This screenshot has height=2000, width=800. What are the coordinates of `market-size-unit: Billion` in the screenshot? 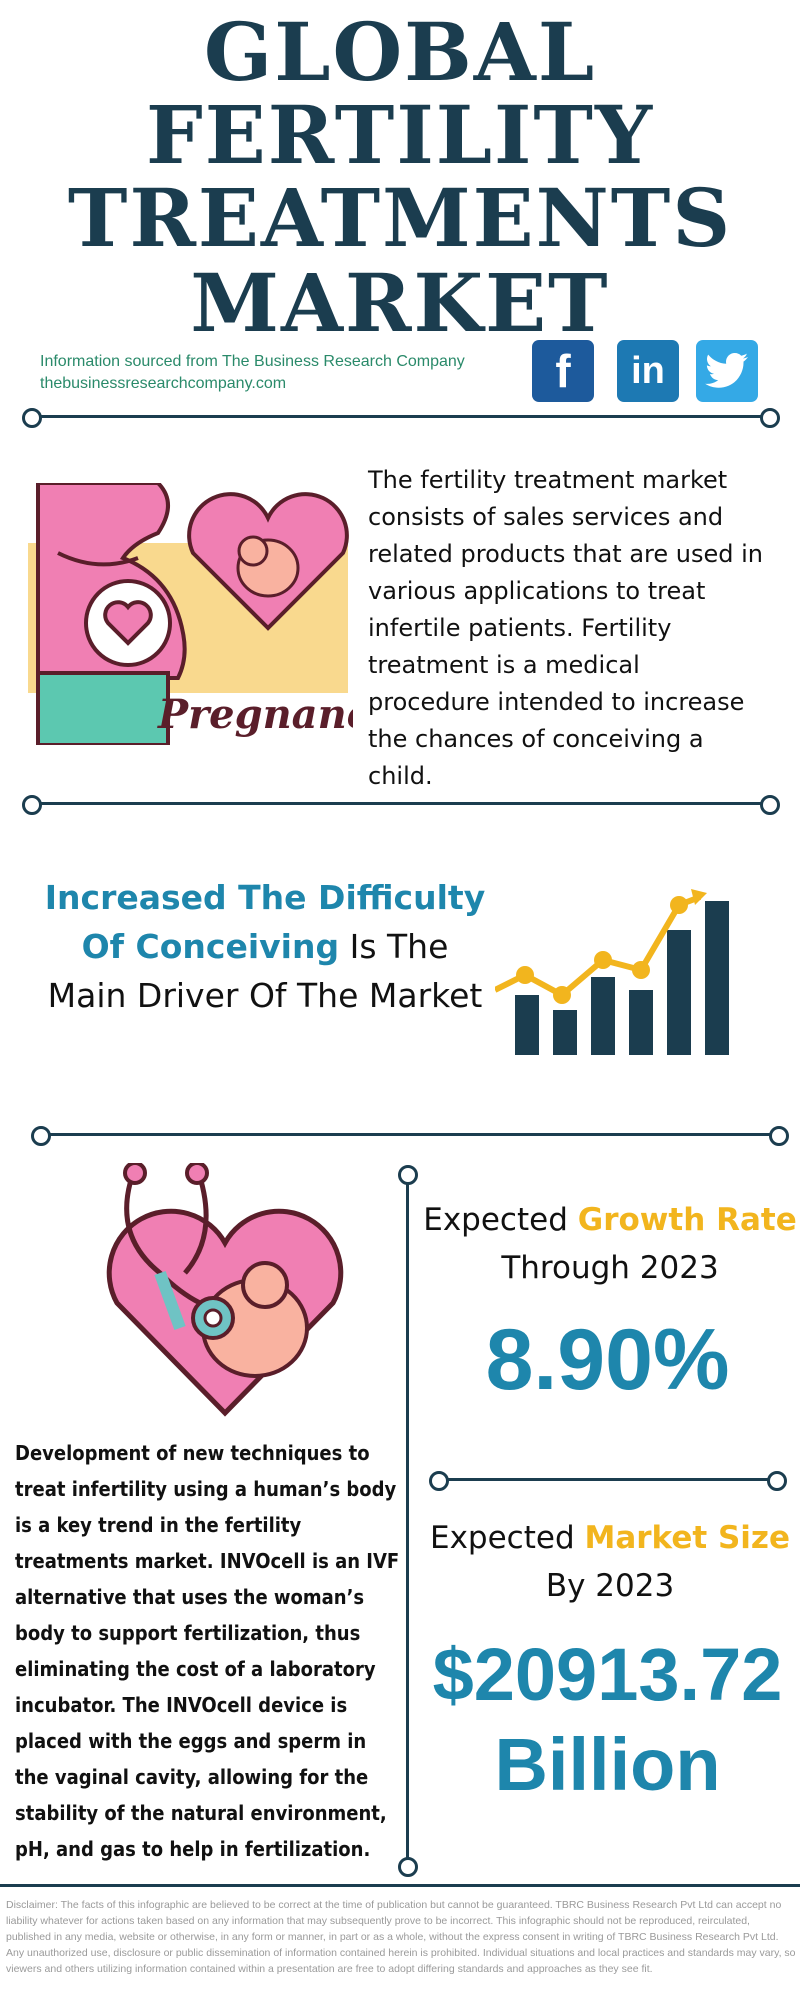 It's located at (607, 1764).